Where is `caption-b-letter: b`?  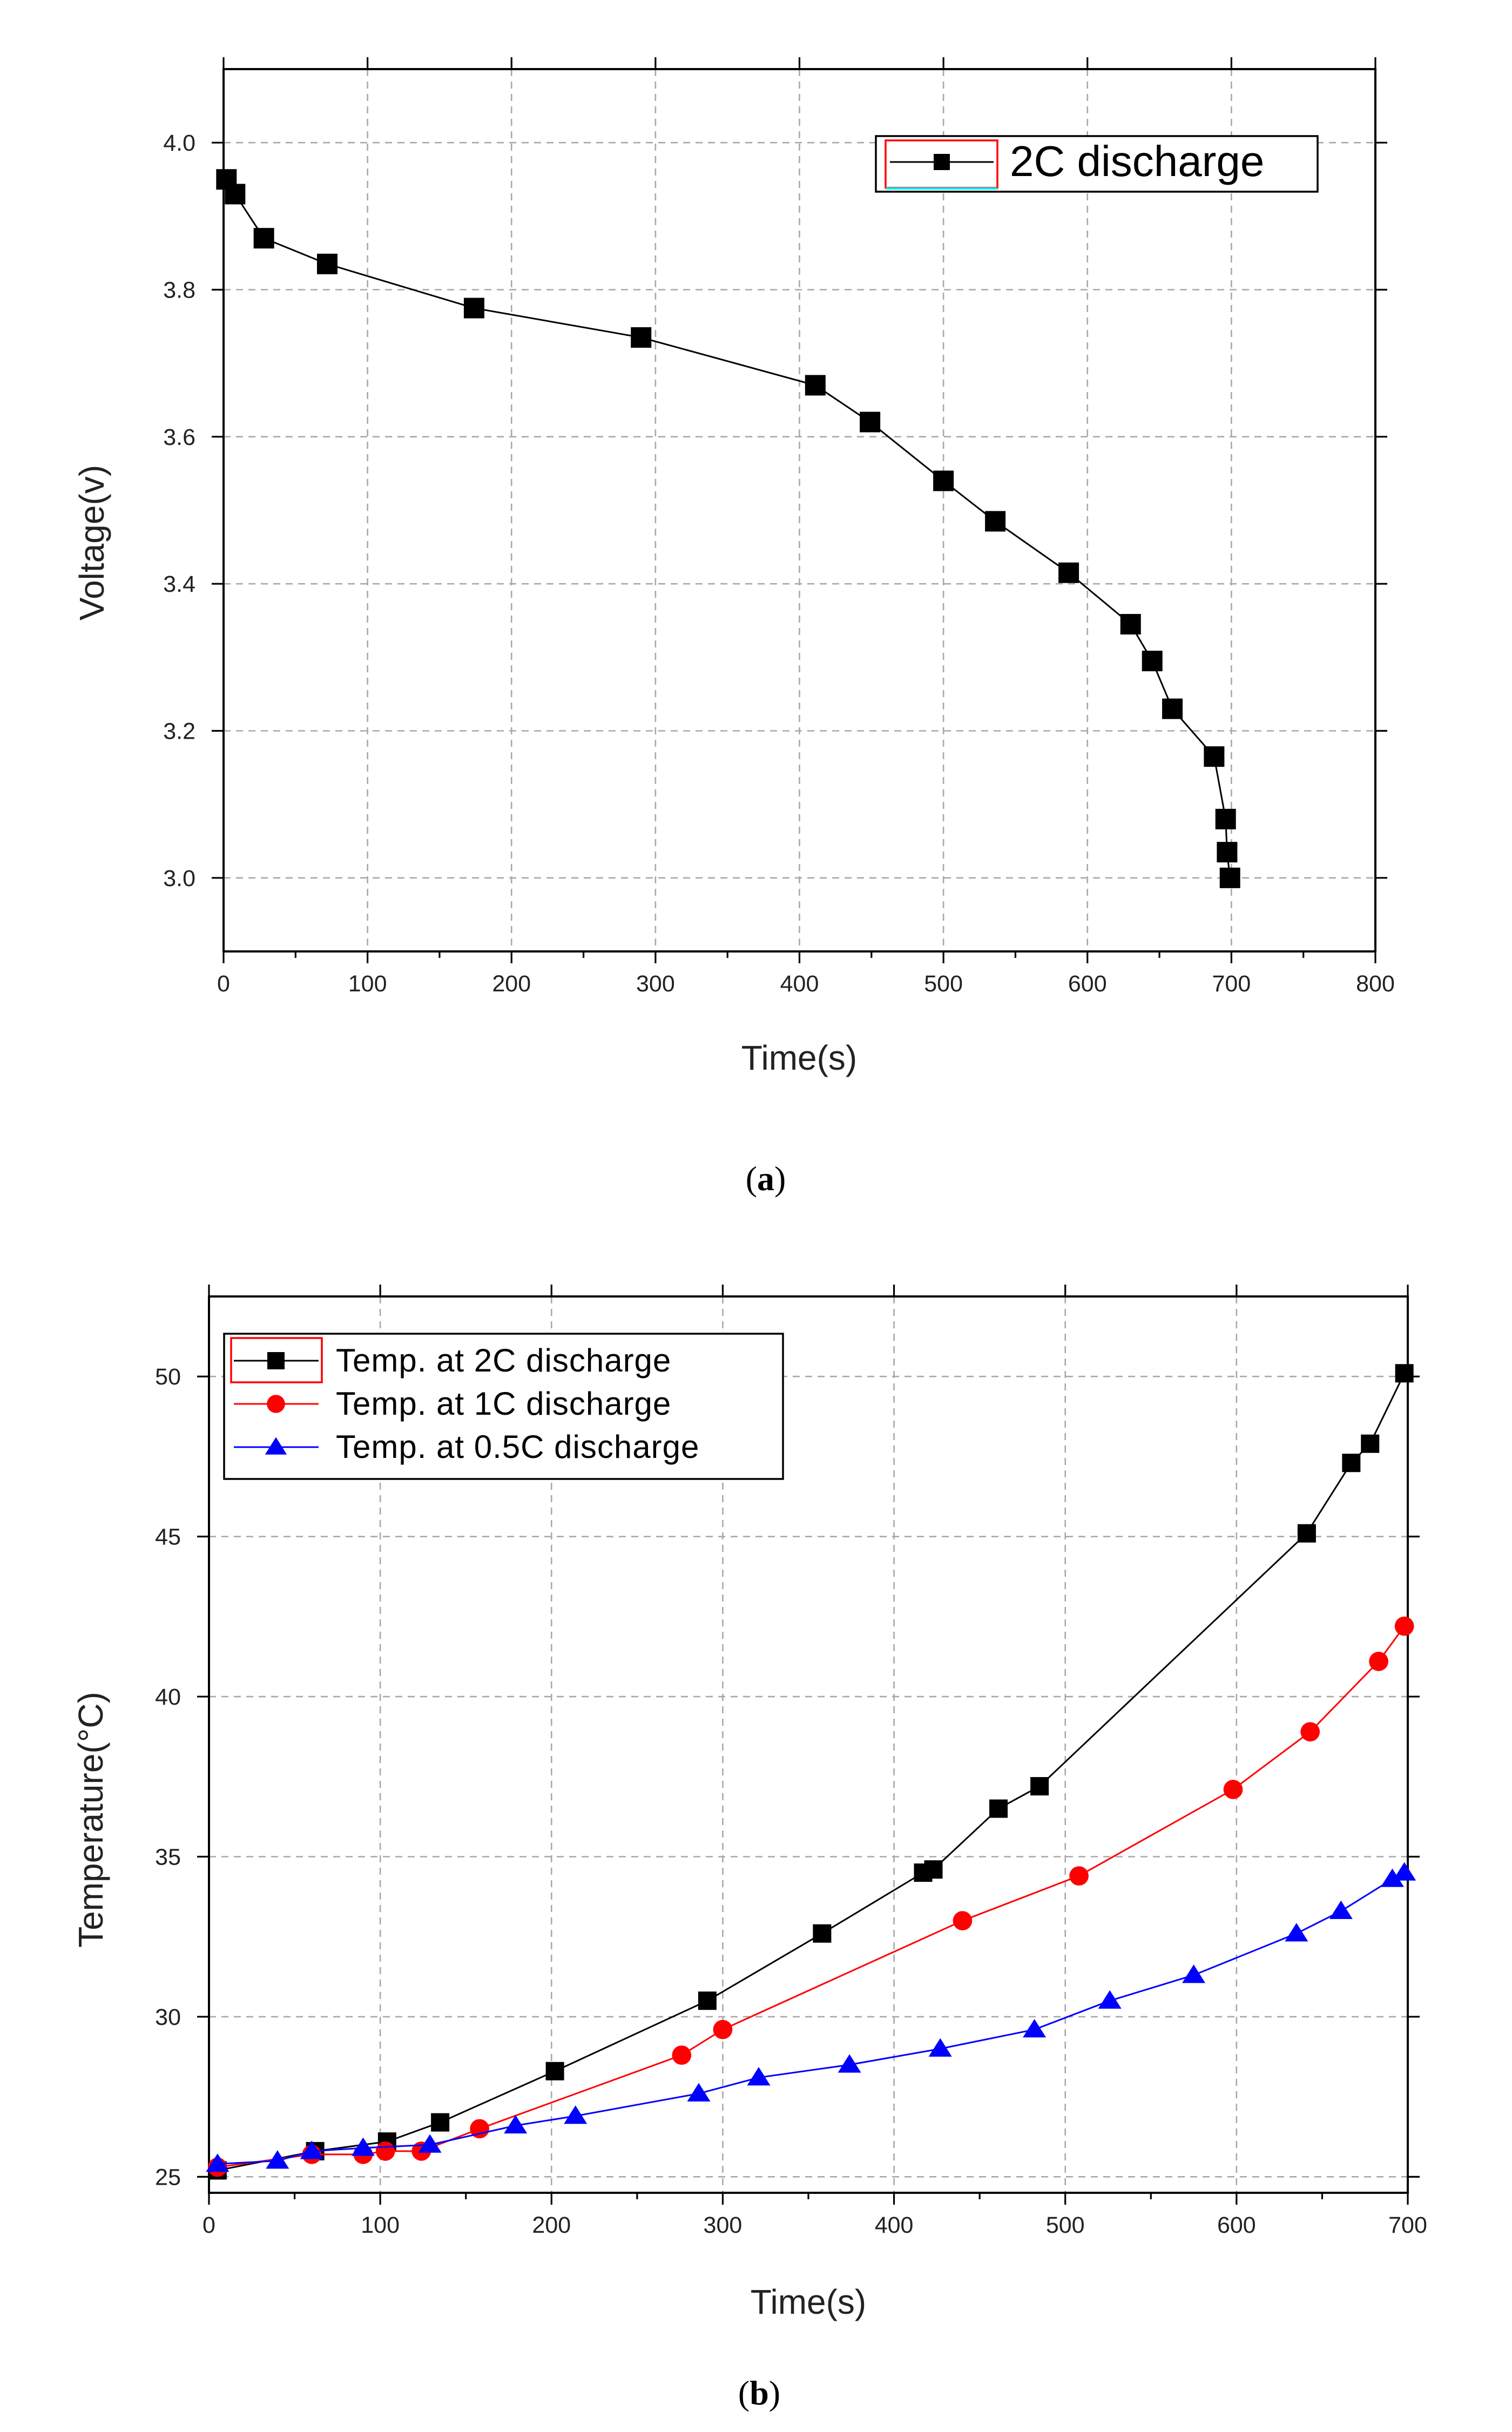 caption-b-letter: b is located at coordinates (760, 2393).